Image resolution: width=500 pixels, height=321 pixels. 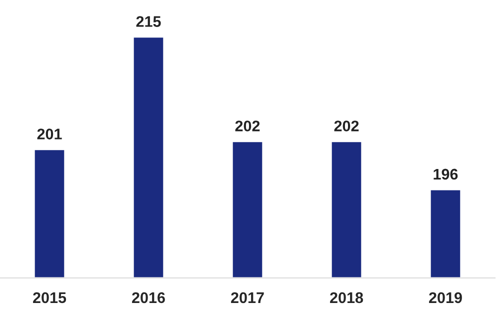 I want to click on data-label: 196, so click(x=446, y=174).